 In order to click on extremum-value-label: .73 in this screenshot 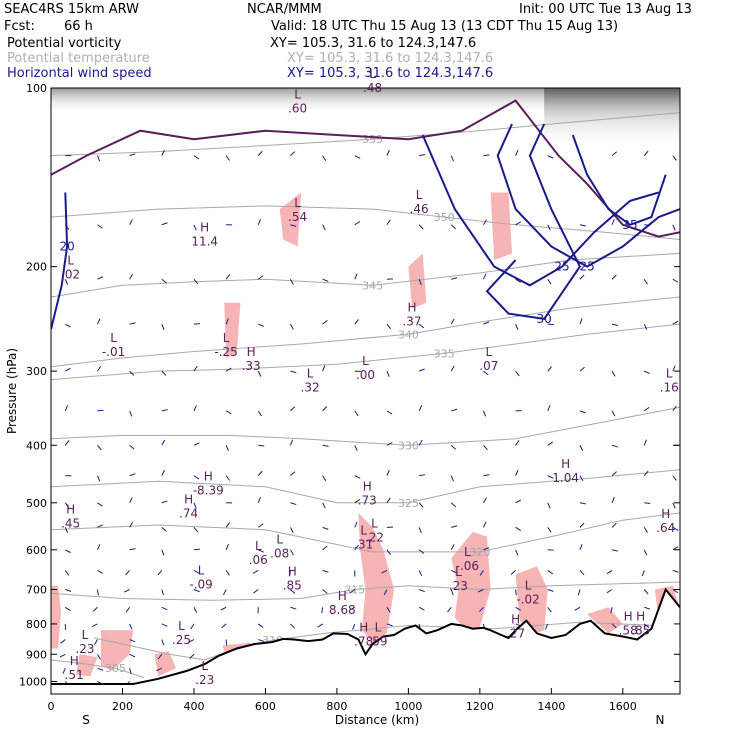, I will do `click(367, 500)`.